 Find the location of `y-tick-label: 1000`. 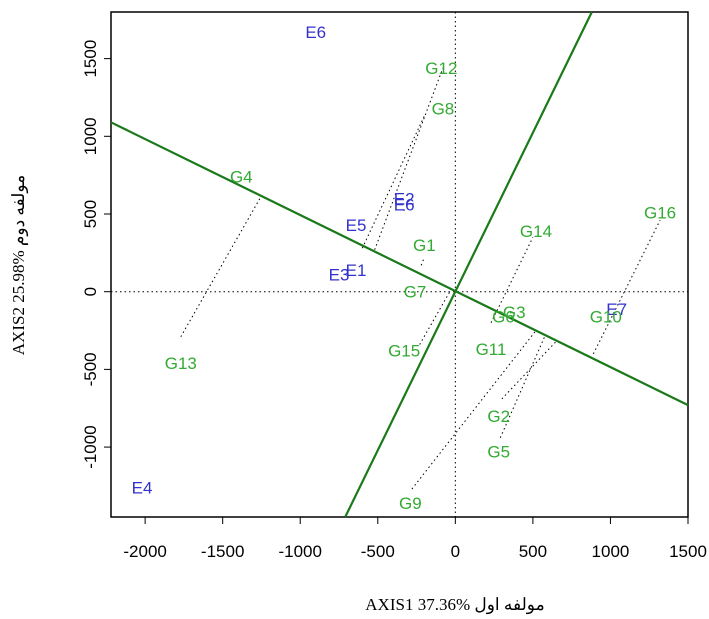

y-tick-label: 1000 is located at coordinates (90, 136).